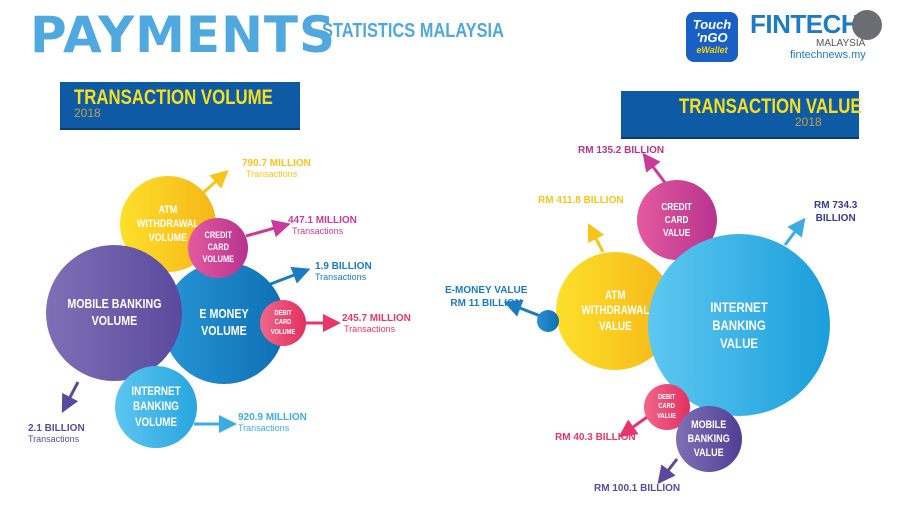 This screenshot has height=506, width=900. I want to click on tiger-icon, so click(867, 25).